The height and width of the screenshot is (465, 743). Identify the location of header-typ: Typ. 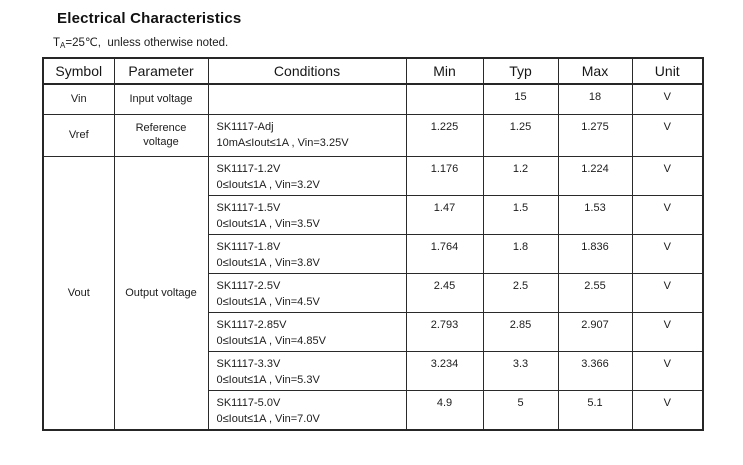
(520, 71).